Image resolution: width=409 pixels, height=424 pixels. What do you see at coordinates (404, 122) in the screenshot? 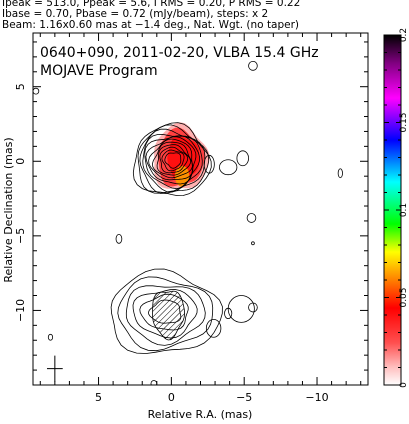
I see `colorbar-tick-label: 0.15` at bounding box center [404, 122].